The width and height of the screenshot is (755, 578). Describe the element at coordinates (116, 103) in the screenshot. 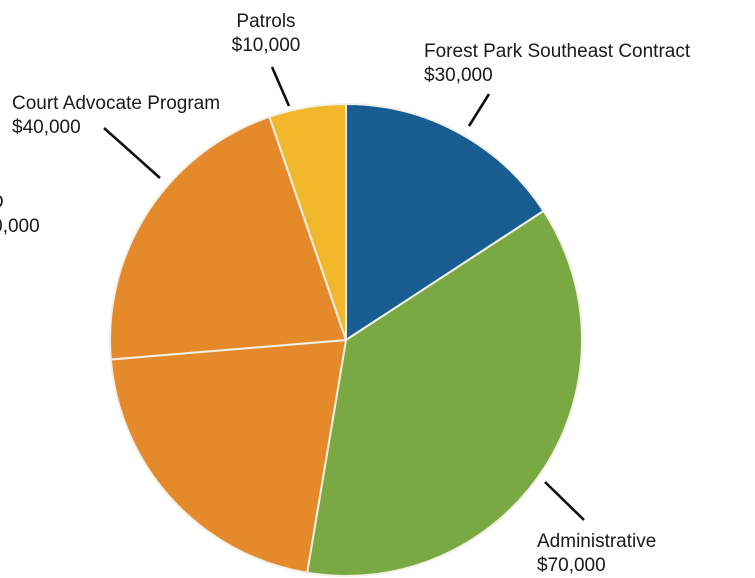

I see `slice-name: Court Advocate Program` at that location.